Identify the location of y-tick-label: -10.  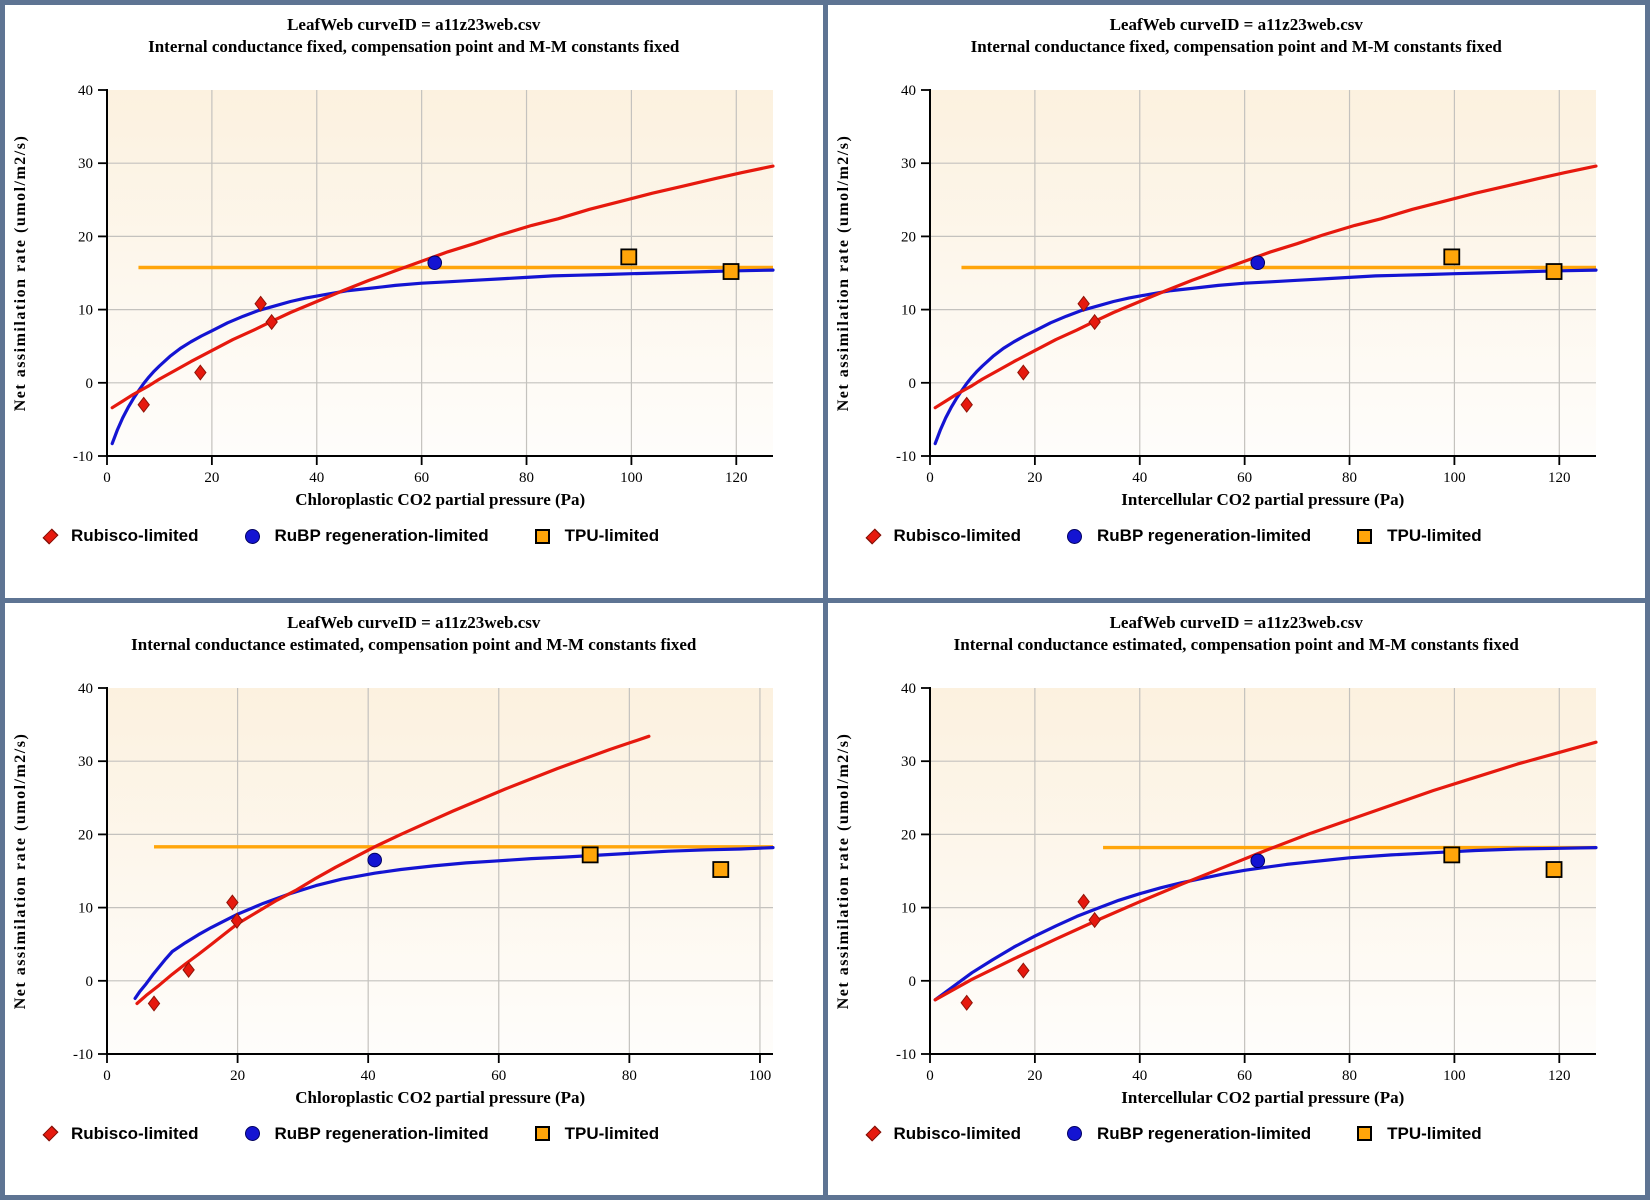
(906, 1055).